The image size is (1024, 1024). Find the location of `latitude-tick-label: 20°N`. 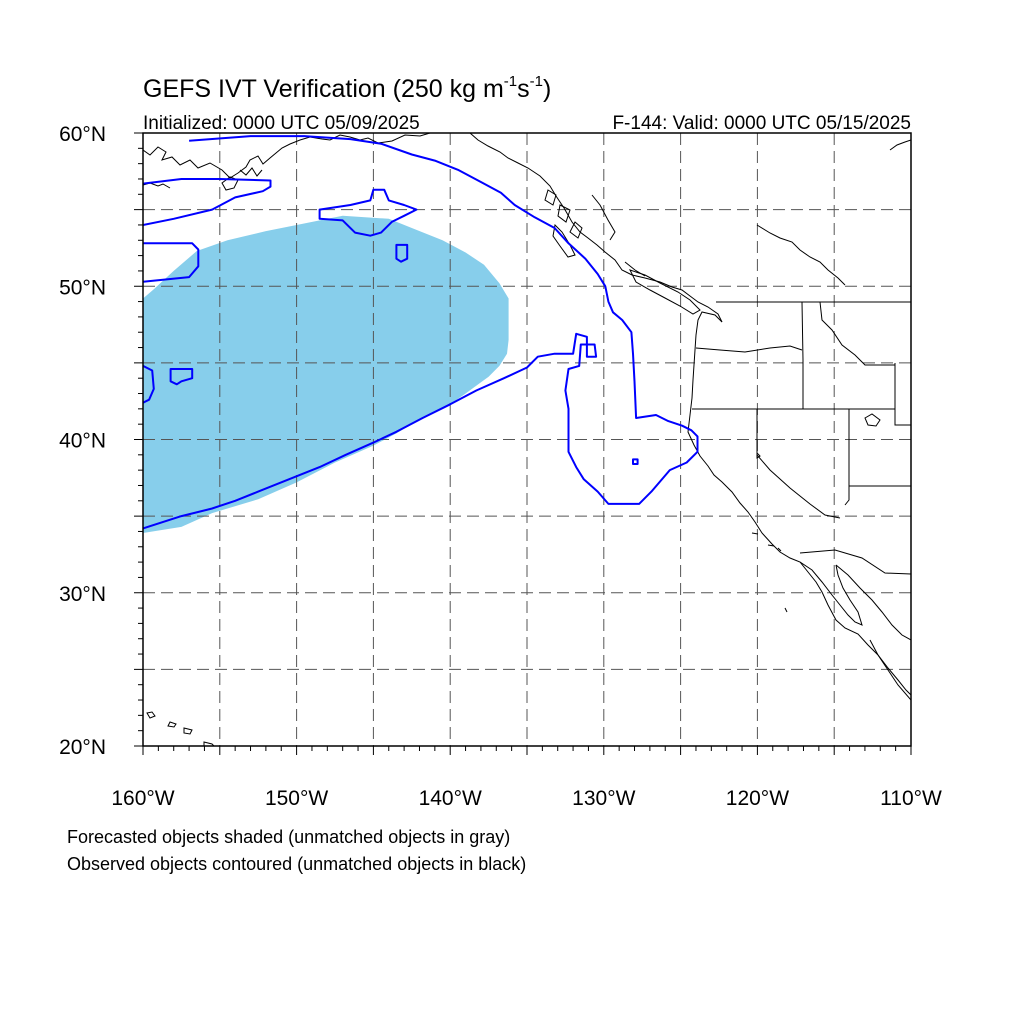

latitude-tick-label: 20°N is located at coordinates (82, 747).